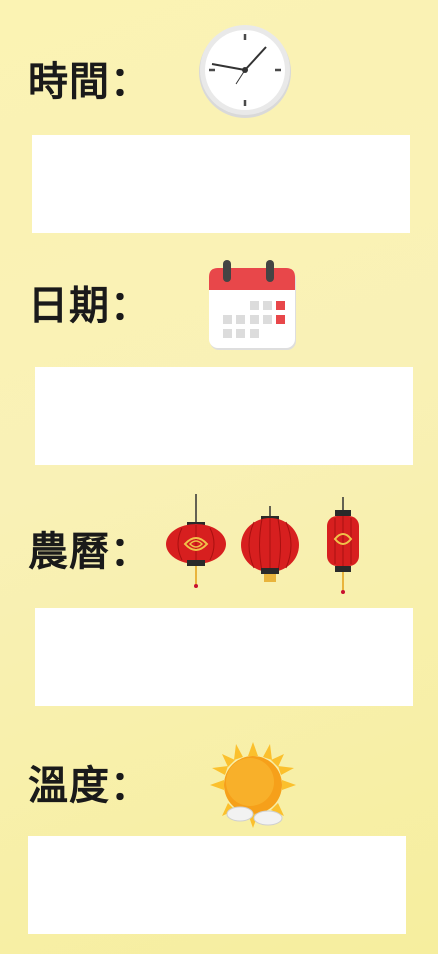 Image resolution: width=438 pixels, height=954 pixels. Describe the element at coordinates (89, 306) in the screenshot. I see `date-label: 日期：` at that location.